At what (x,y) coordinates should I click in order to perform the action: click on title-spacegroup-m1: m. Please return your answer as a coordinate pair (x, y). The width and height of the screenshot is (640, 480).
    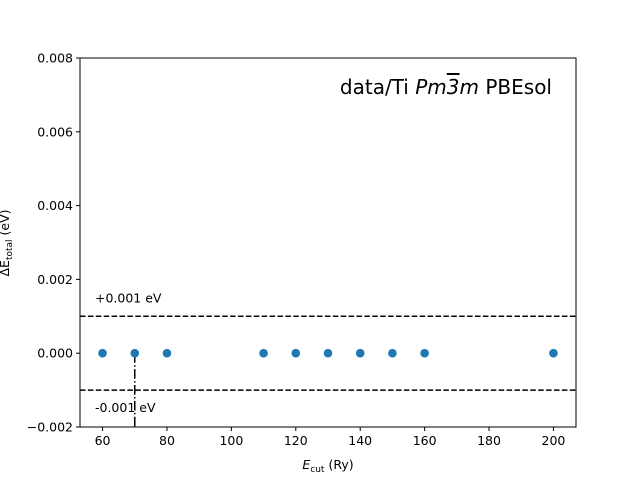
    Looking at the image, I should click on (436, 87).